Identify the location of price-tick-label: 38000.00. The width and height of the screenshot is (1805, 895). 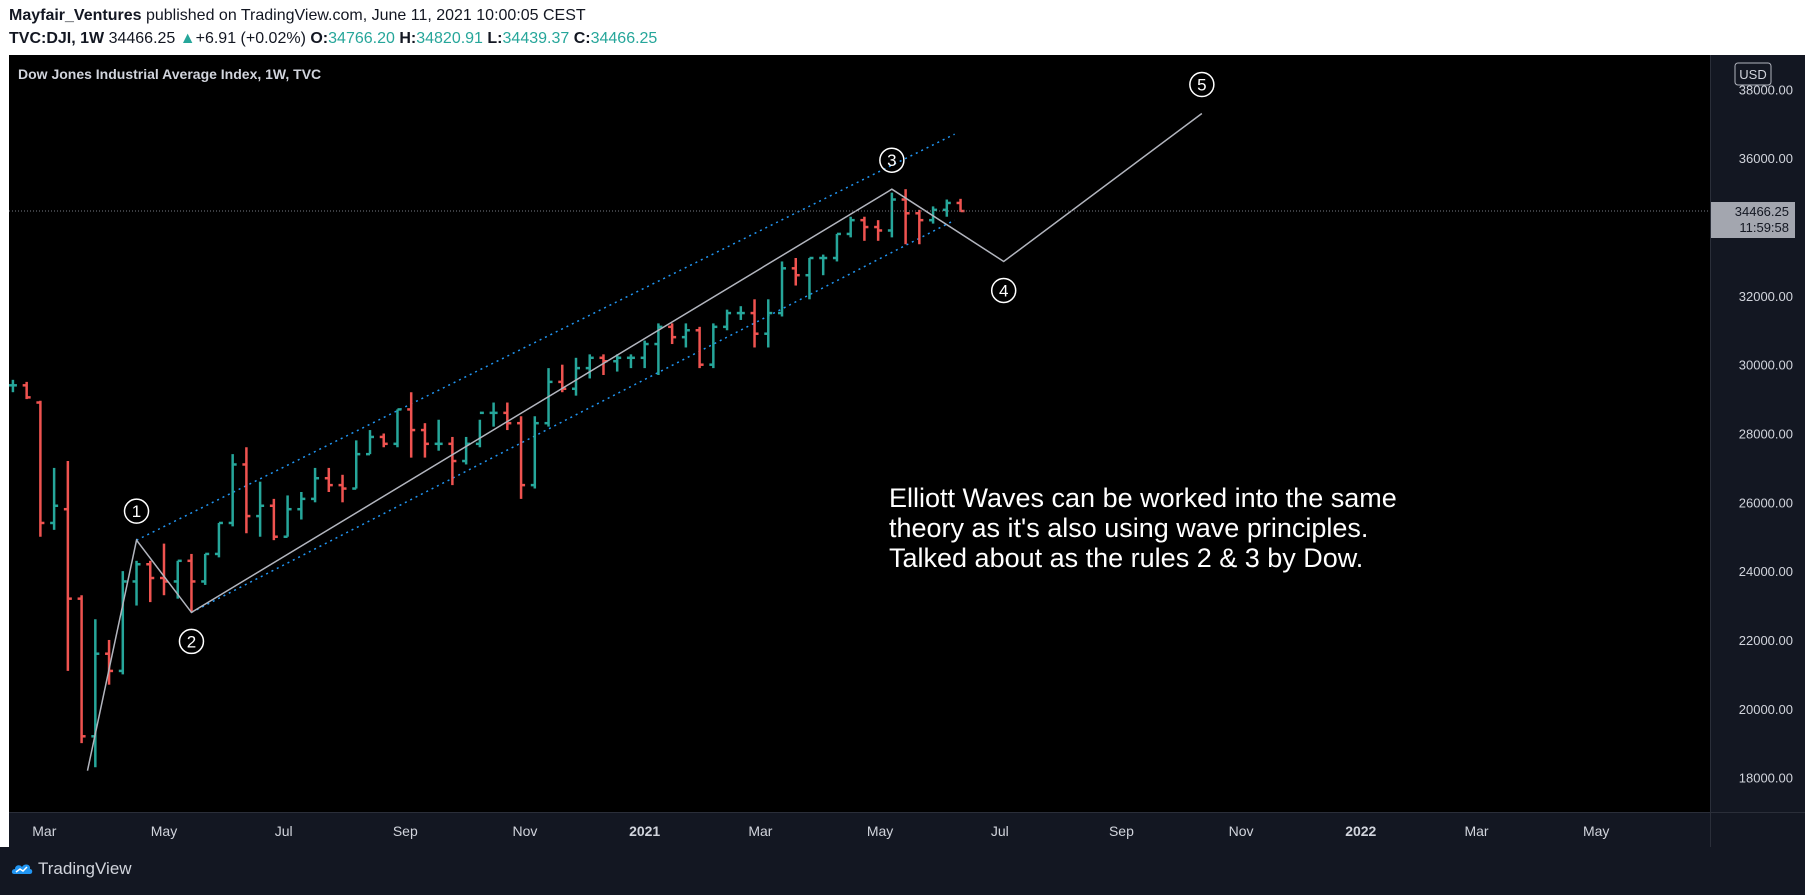
(1766, 89).